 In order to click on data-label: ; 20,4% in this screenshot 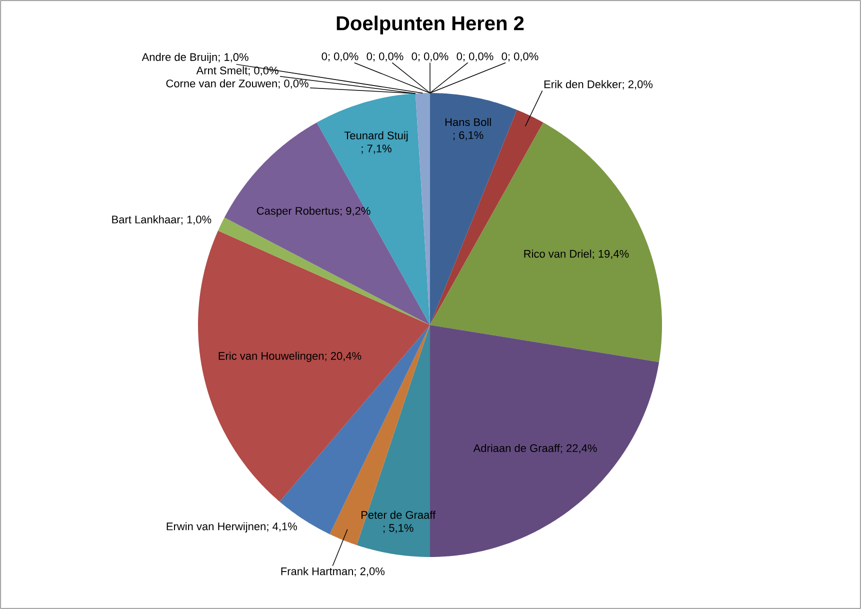, I will do `click(343, 357)`.